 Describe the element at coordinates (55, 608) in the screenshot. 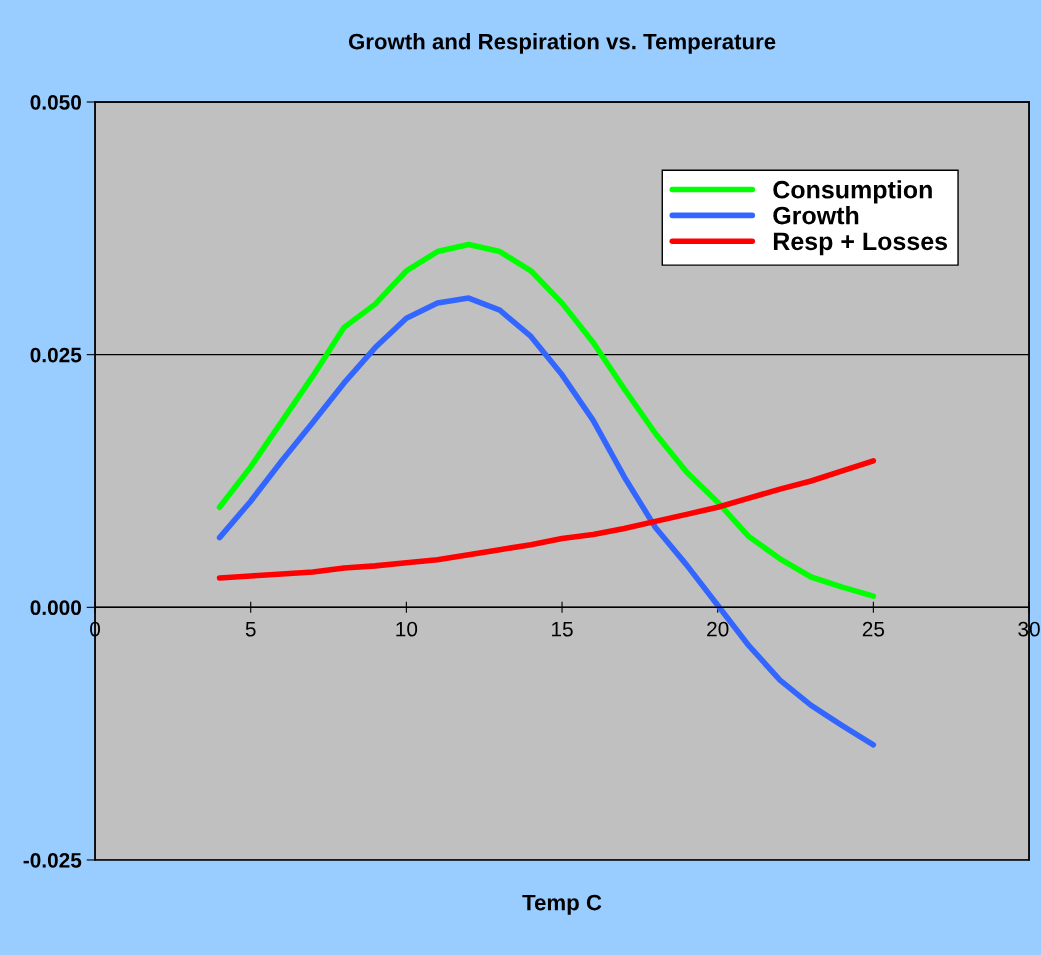

I see `y-tick-label: 0.000` at that location.